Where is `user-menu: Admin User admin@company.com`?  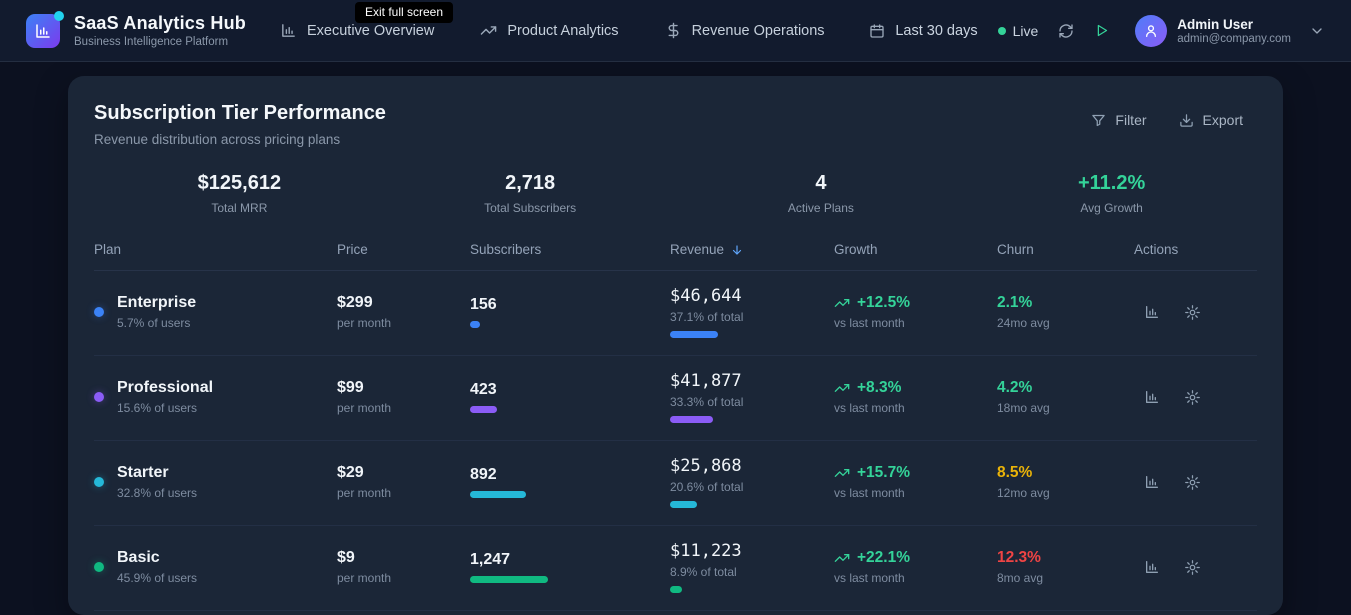
user-menu: Admin User admin@company.com is located at coordinates (1230, 30).